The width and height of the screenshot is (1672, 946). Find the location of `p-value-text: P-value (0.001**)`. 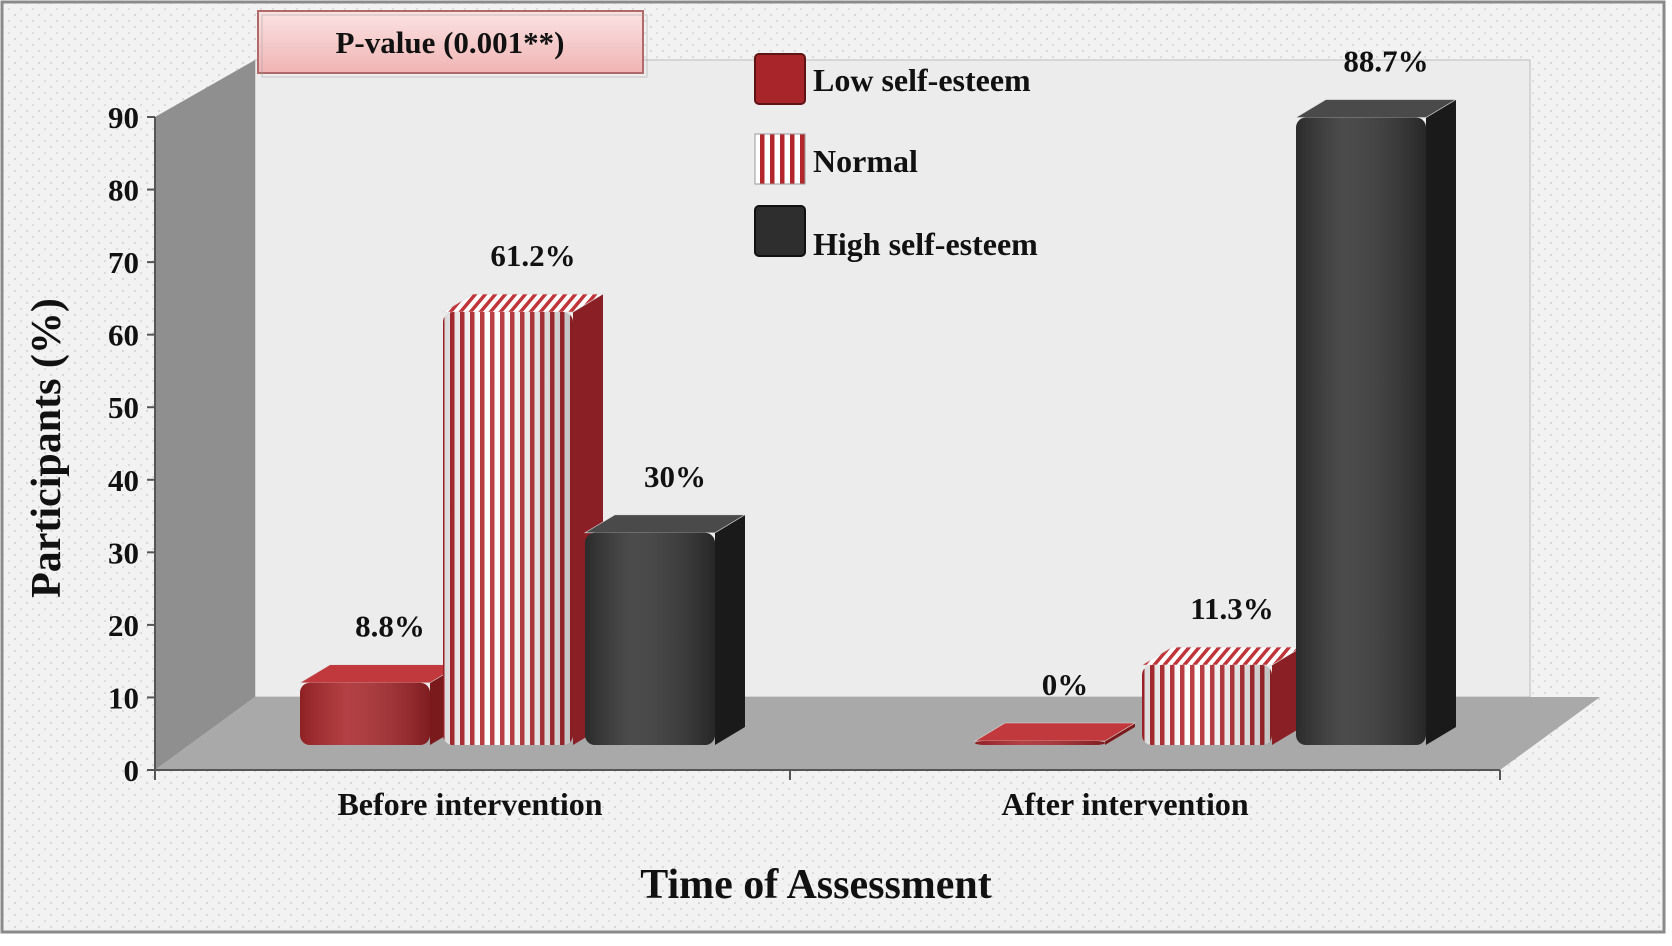

p-value-text: P-value (0.001**) is located at coordinates (449, 42).